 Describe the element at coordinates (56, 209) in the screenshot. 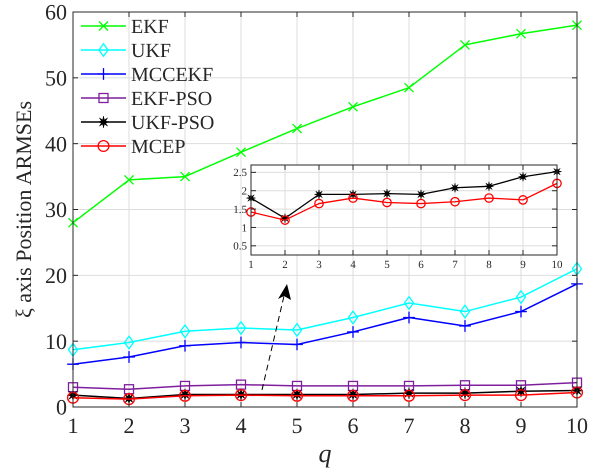

I see `y-tick-label: 30` at that location.